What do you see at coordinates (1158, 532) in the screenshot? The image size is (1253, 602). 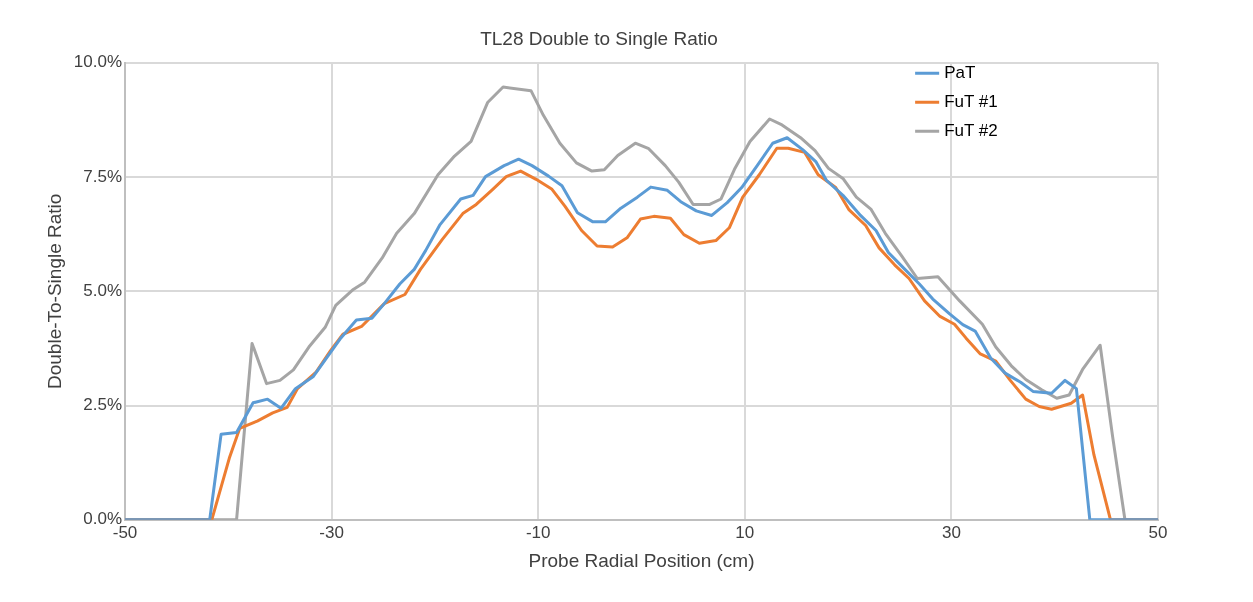 I see `x-tick-label: 50` at bounding box center [1158, 532].